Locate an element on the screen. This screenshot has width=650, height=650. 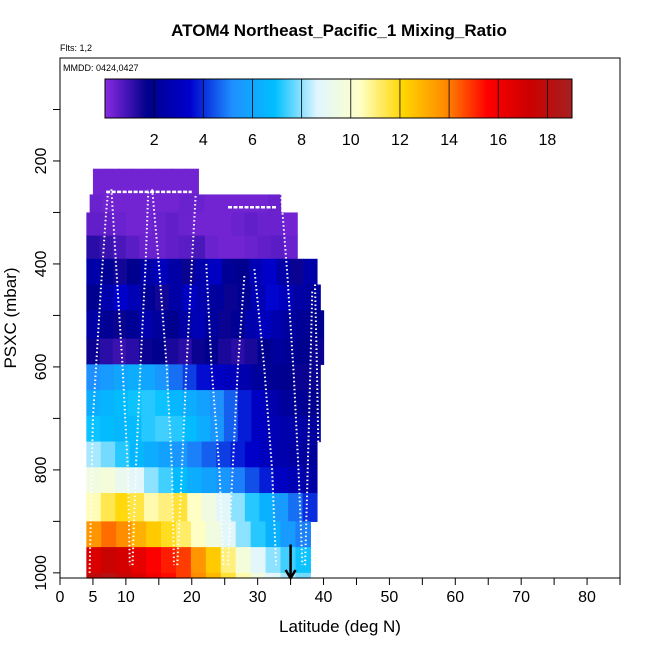
colorbar: 2 4 6 8 10 12 14 16 18 is located at coordinates (338, 113).